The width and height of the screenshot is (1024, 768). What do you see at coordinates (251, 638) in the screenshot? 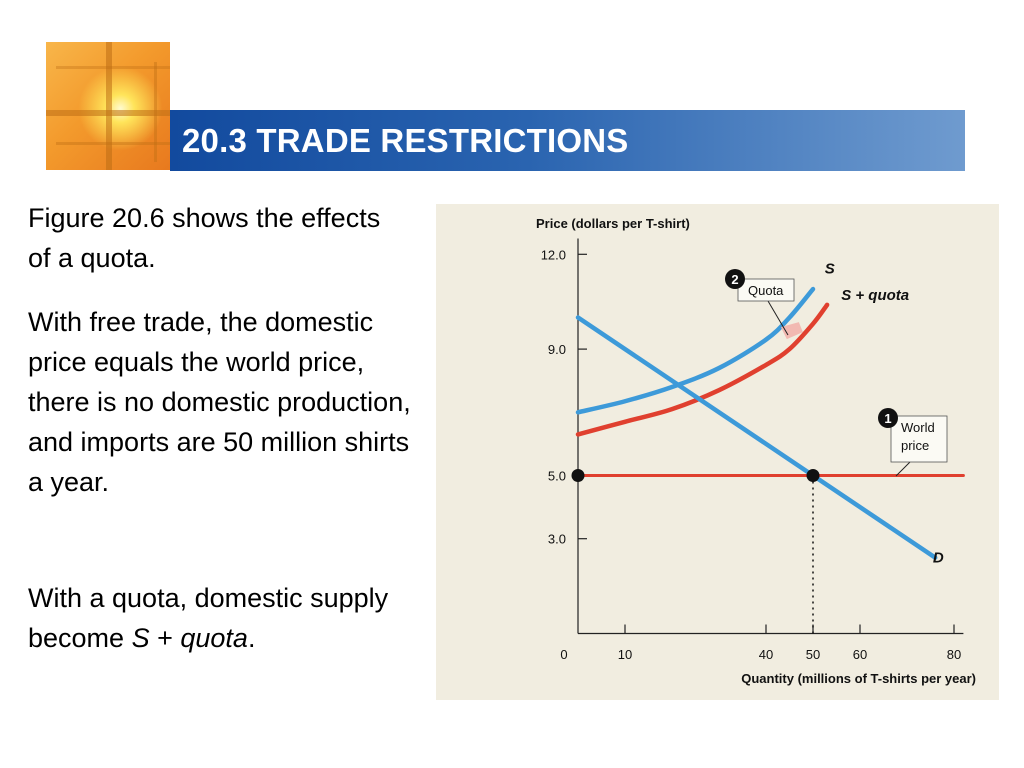
I see `paragraph-quota-end: .` at bounding box center [251, 638].